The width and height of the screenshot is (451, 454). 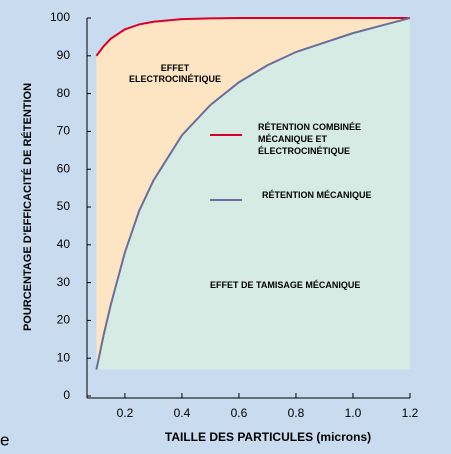 What do you see at coordinates (66, 395) in the screenshot?
I see `y-tick-label: 0` at bounding box center [66, 395].